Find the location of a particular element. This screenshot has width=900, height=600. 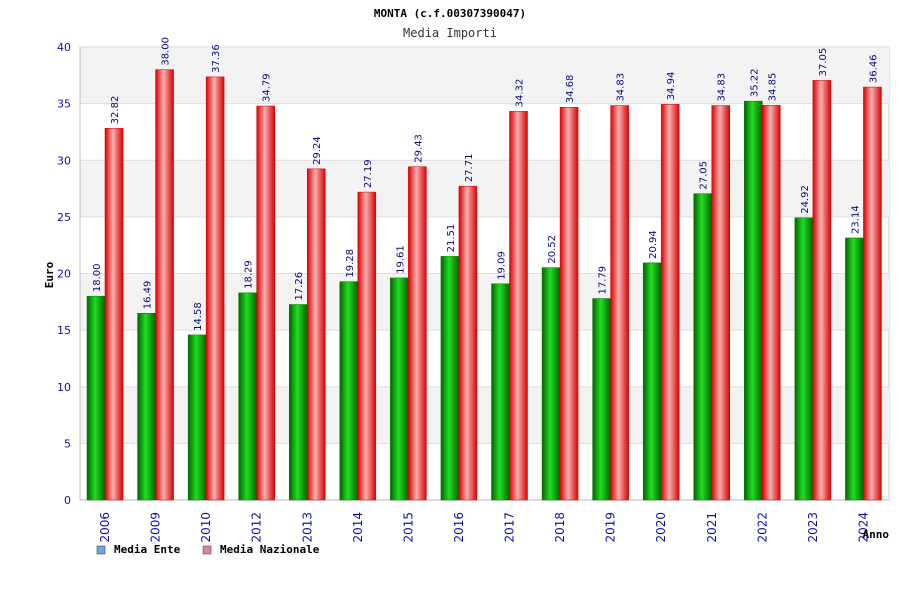

legend-swatch-nazionale is located at coordinates (207, 550).